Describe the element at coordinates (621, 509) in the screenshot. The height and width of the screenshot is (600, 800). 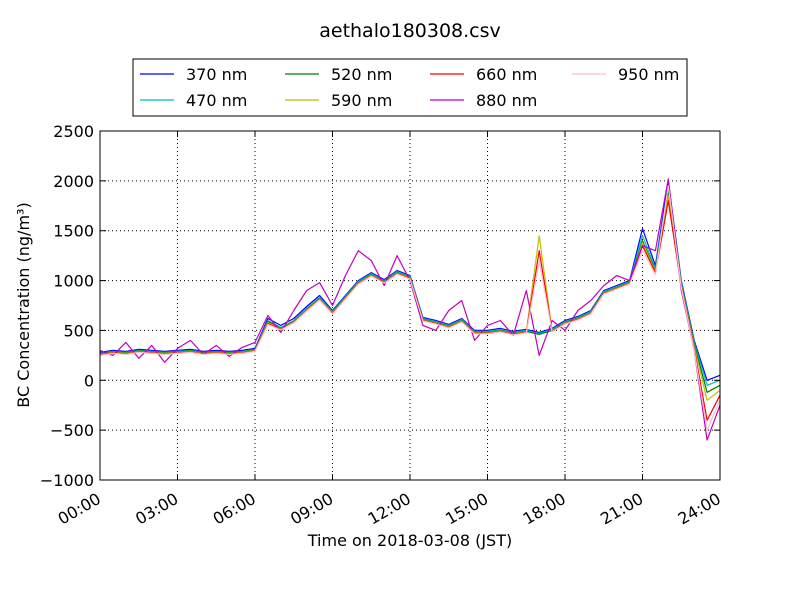
I see `x-tick-label: 21:00` at that location.